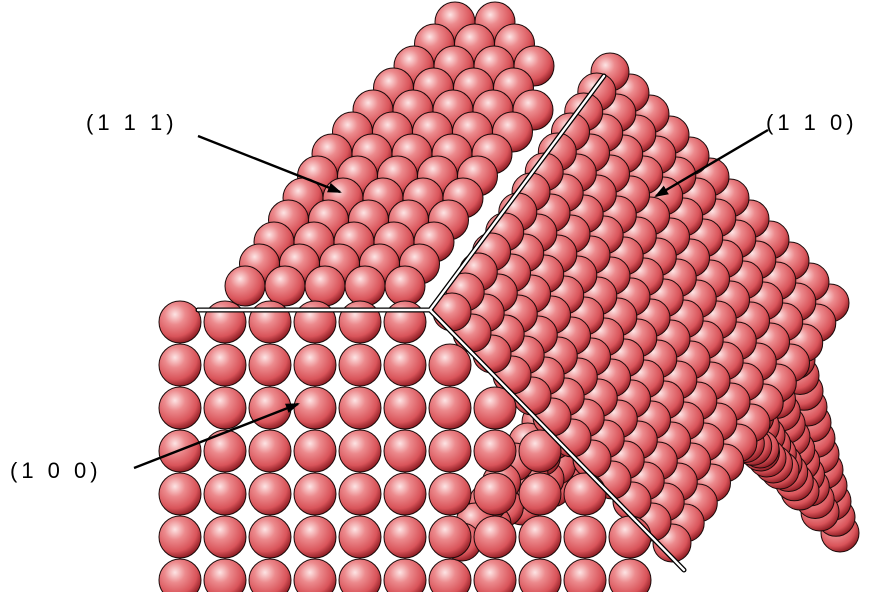 The height and width of the screenshot is (592, 872). I want to click on label-100: (1 0 0), so click(56, 470).